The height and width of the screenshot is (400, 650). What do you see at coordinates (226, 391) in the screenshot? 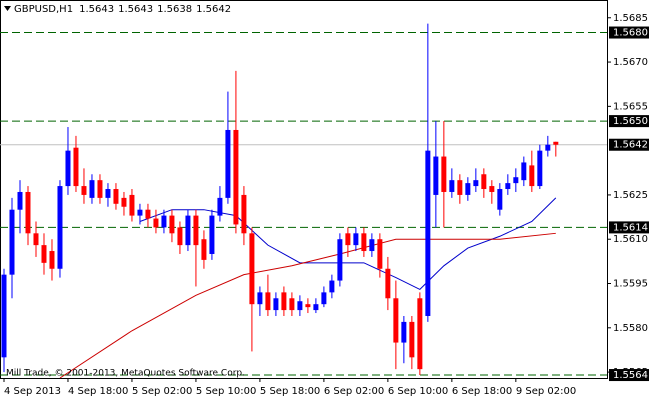
I see `x-tick-label: 5 Sep 10:00` at bounding box center [226, 391].